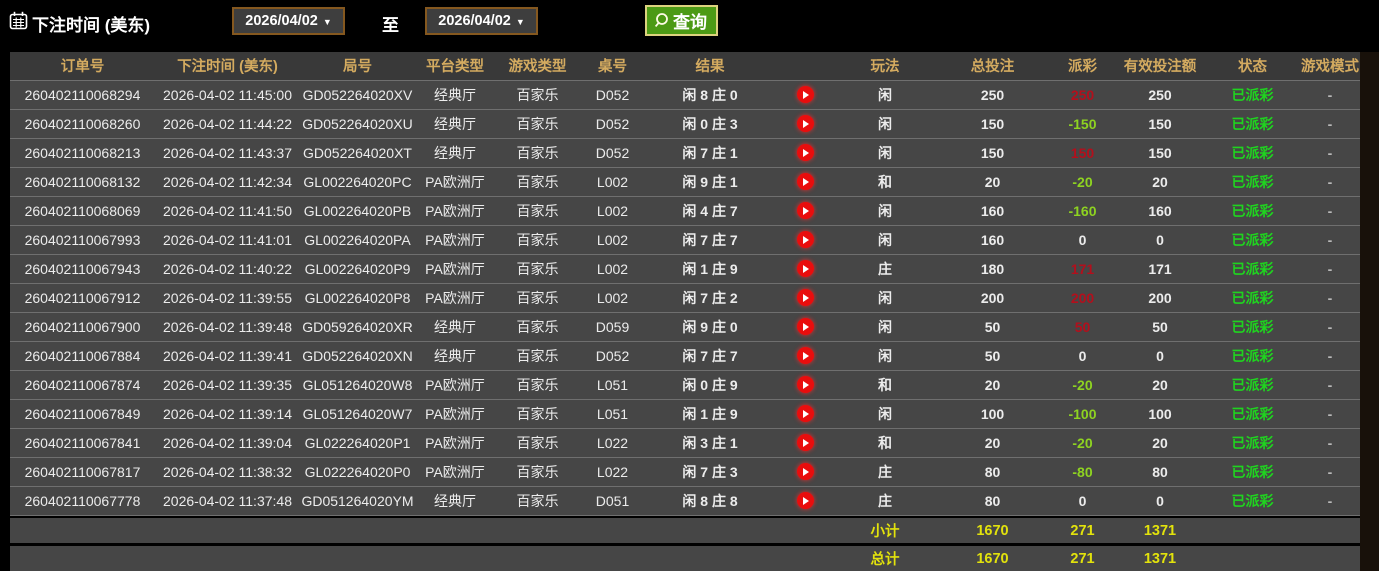 The height and width of the screenshot is (571, 1379). What do you see at coordinates (1082, 269) in the screenshot?
I see `payout-cell: 171` at bounding box center [1082, 269].